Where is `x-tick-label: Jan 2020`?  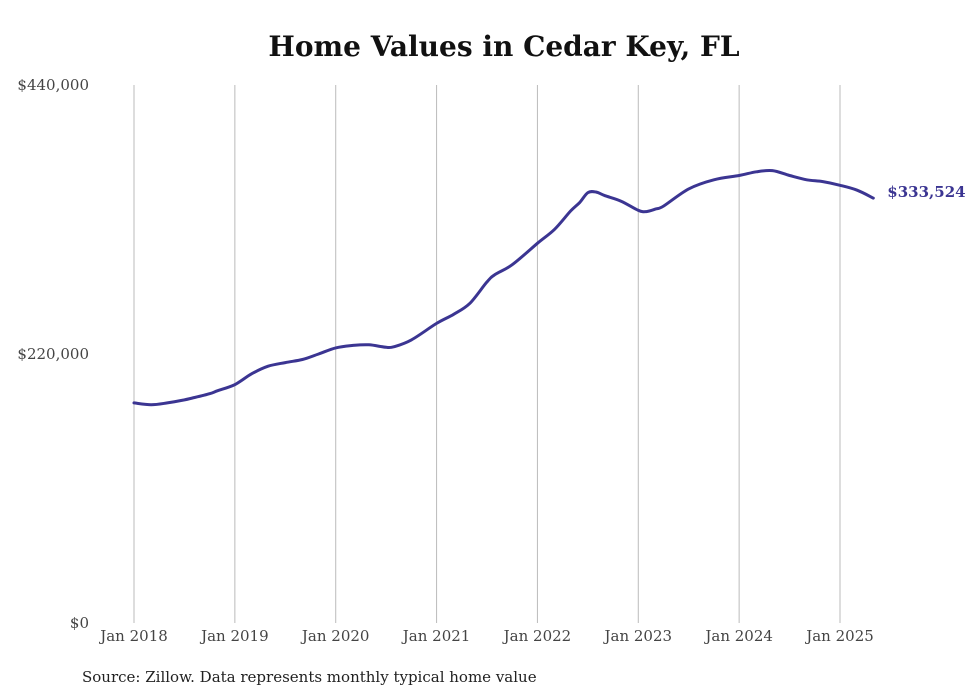 x-tick-label: Jan 2020 is located at coordinates (335, 636).